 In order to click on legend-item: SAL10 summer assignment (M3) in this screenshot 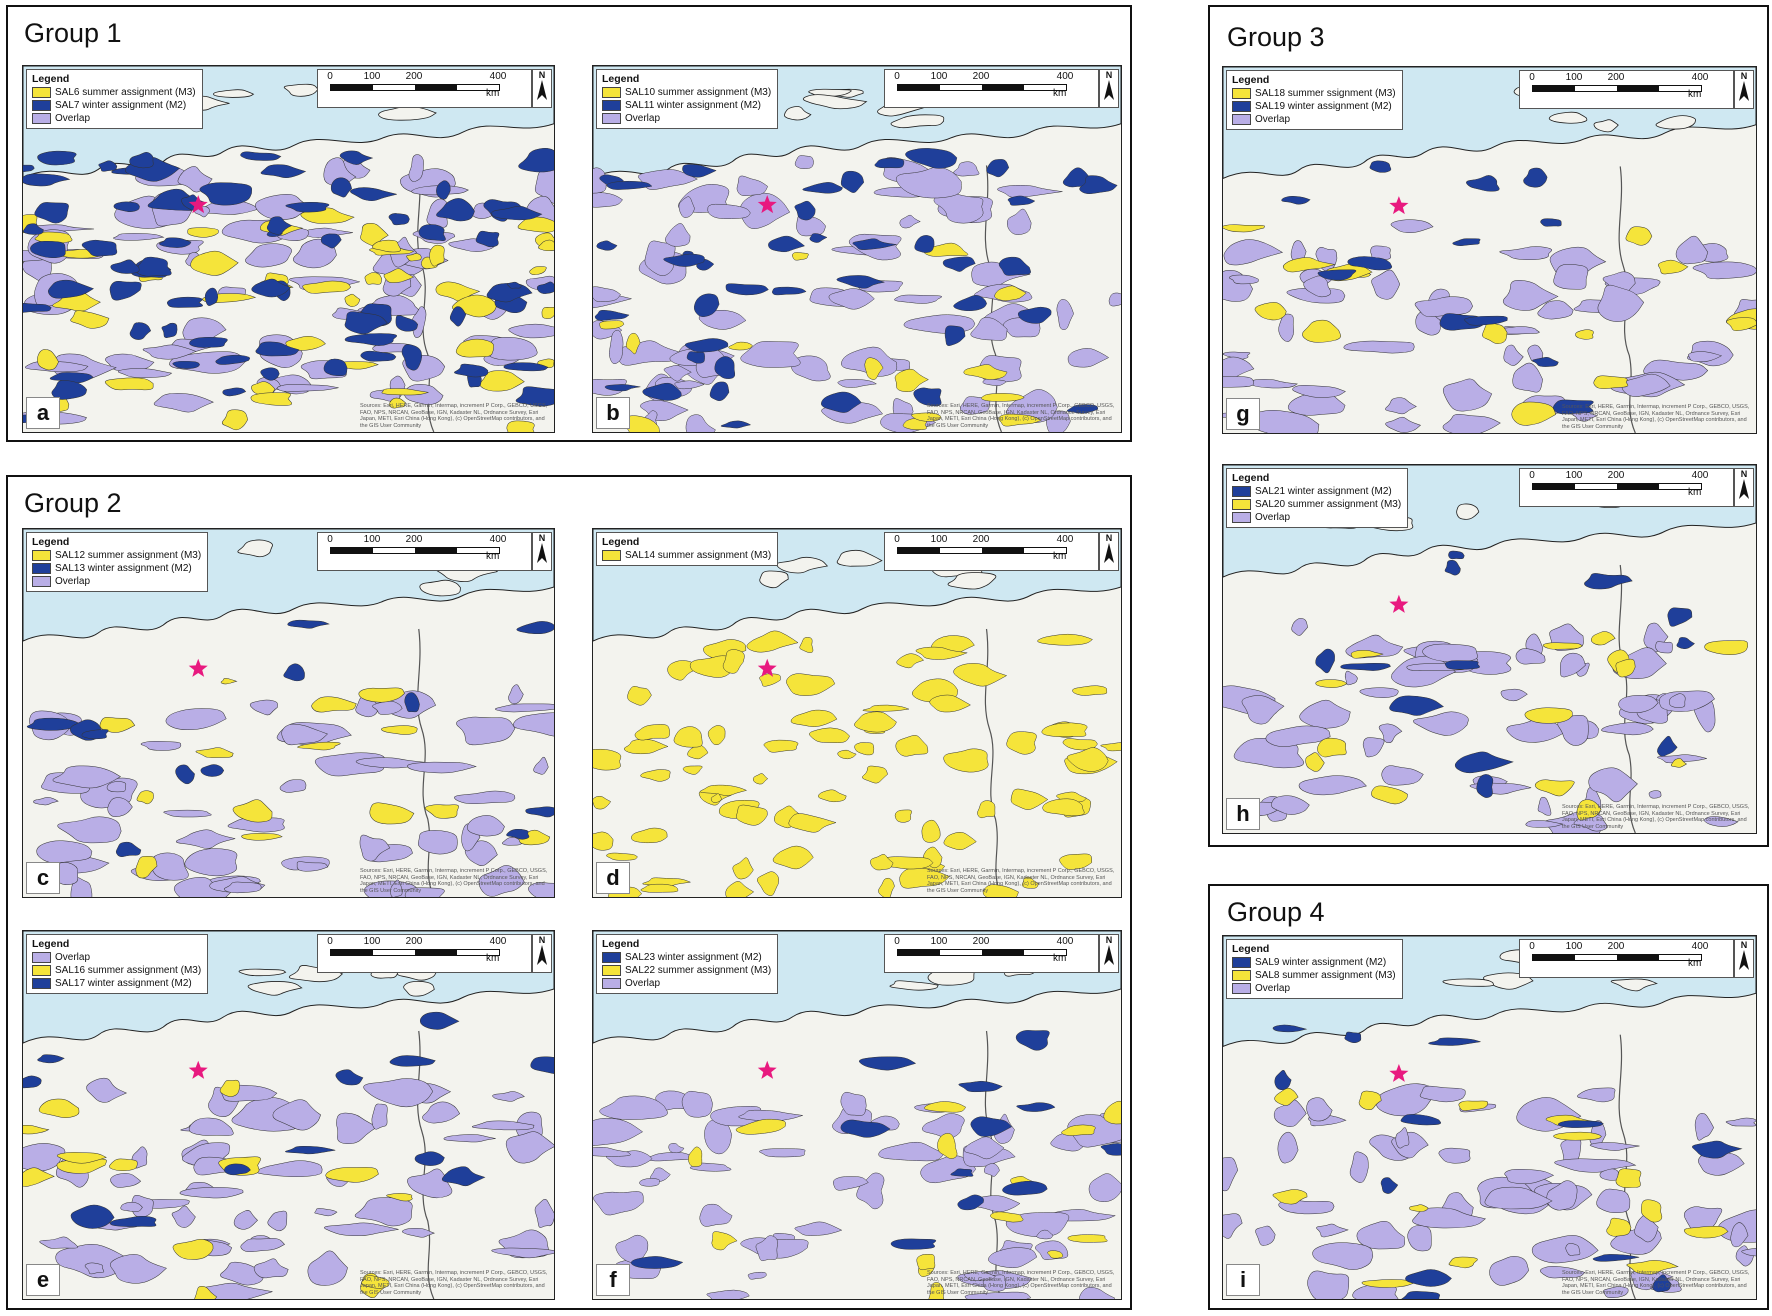, I will do `click(686, 92)`.